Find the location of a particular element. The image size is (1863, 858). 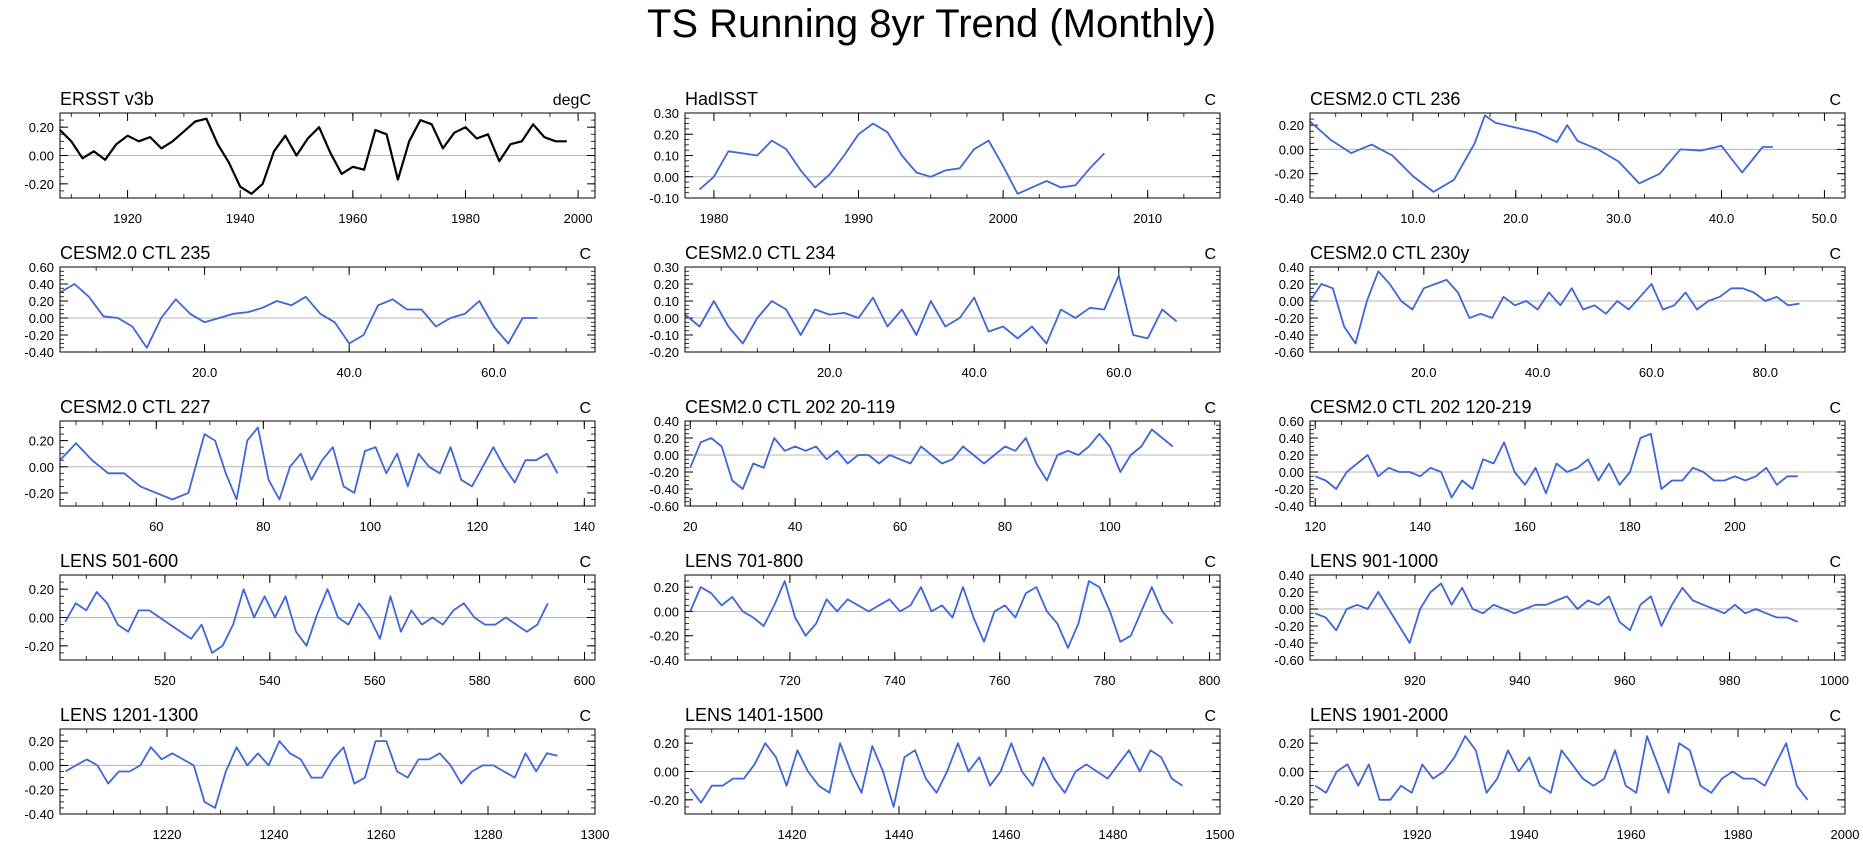

panel-title: LENS 1201-1300 is located at coordinates (129, 715).